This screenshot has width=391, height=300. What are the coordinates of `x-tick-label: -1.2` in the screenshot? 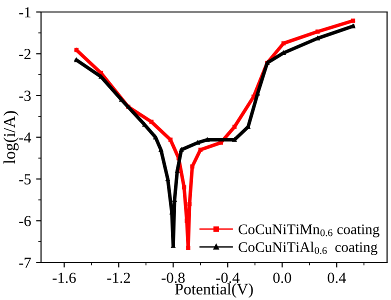 It's located at (118, 278).